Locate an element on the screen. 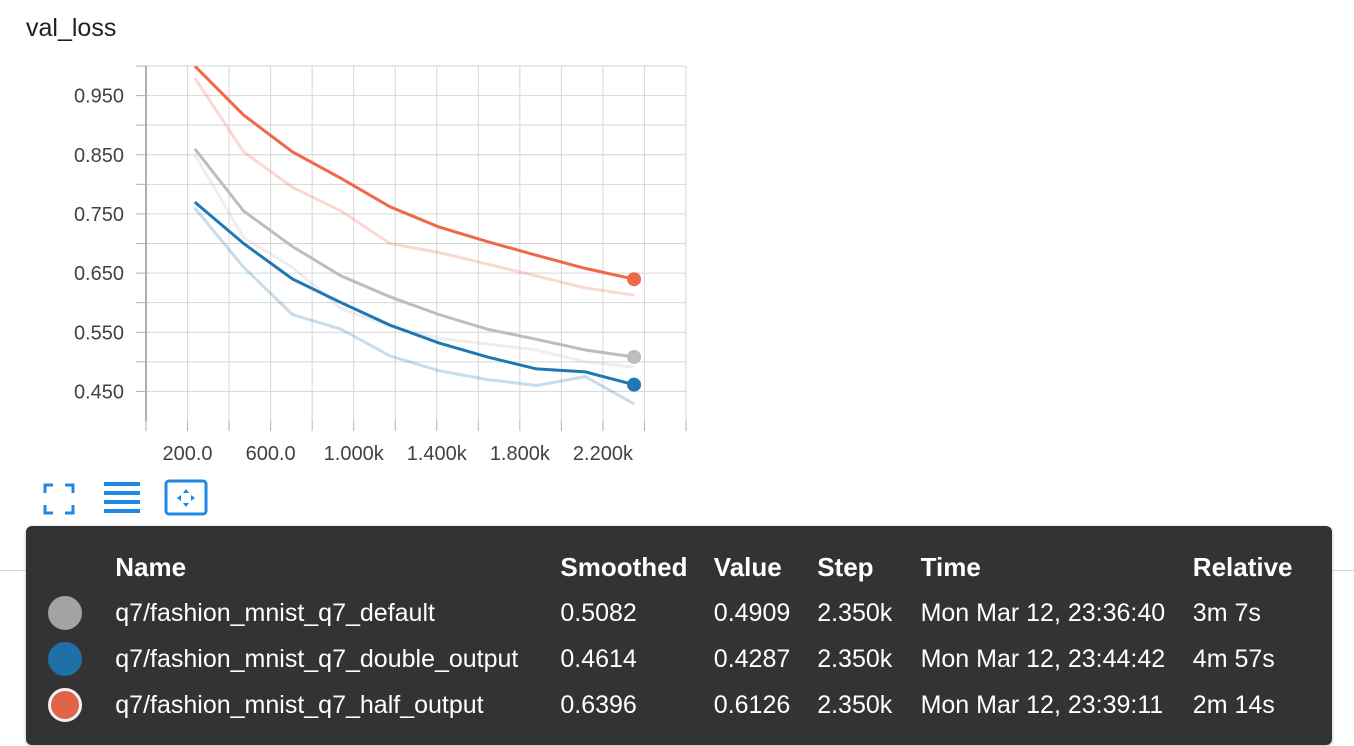 This screenshot has height=746, width=1354. fullscreen-icon is located at coordinates (59, 499).